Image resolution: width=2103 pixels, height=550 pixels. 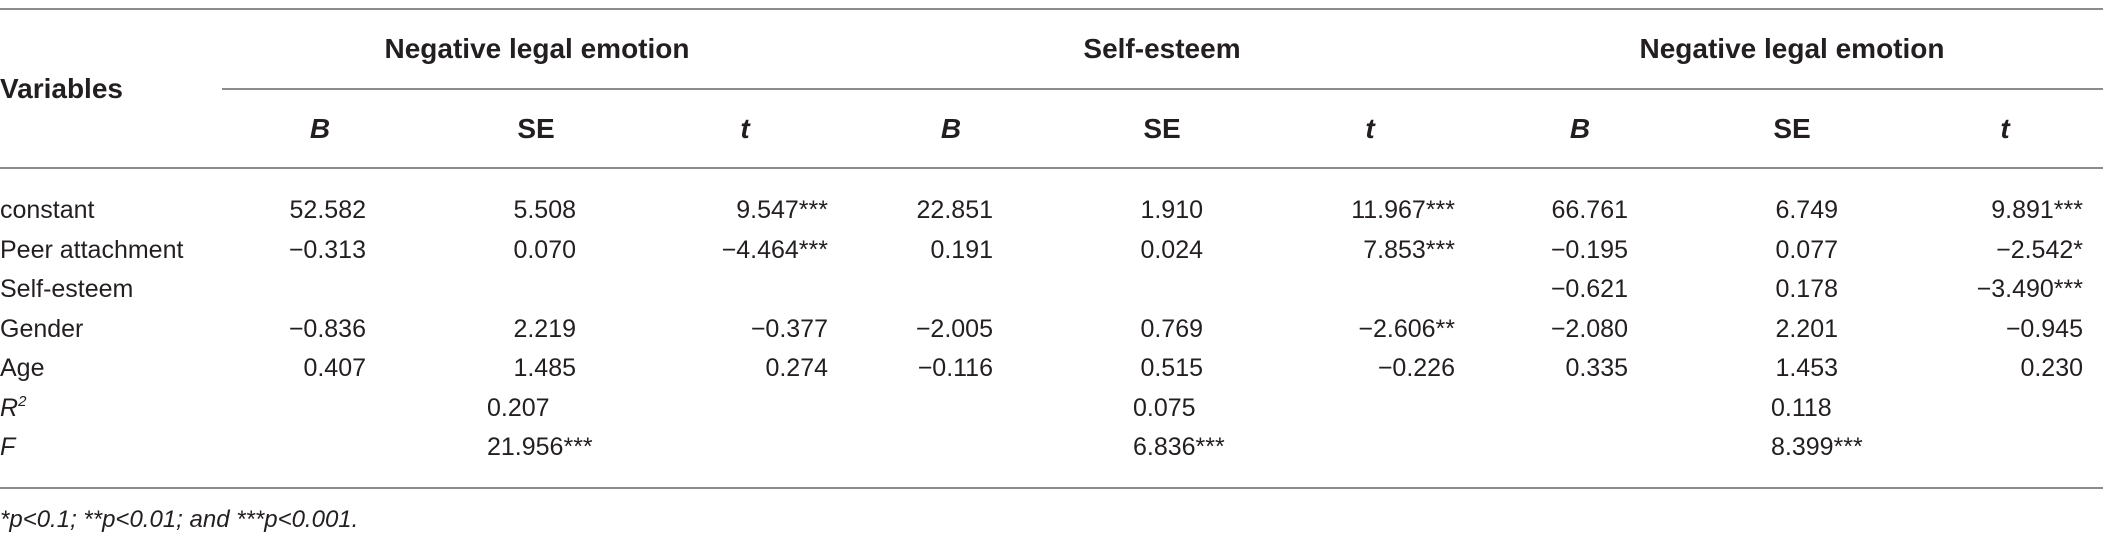 What do you see at coordinates (9, 408) in the screenshot?
I see `r-squared-symbol: R` at bounding box center [9, 408].